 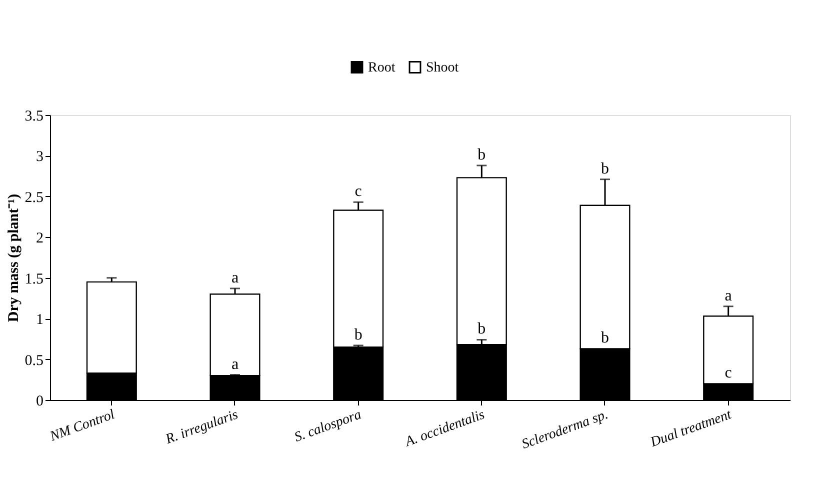 What do you see at coordinates (40, 238) in the screenshot?
I see `y-tick-label: 2` at bounding box center [40, 238].